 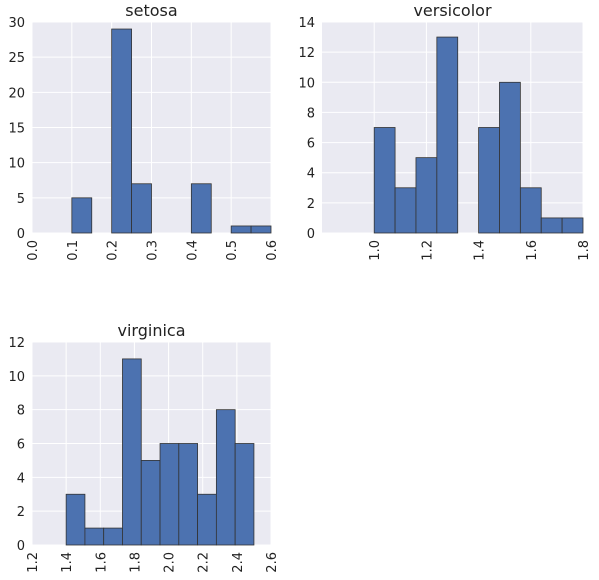 I want to click on y-tick-label: 14, so click(x=306, y=23).